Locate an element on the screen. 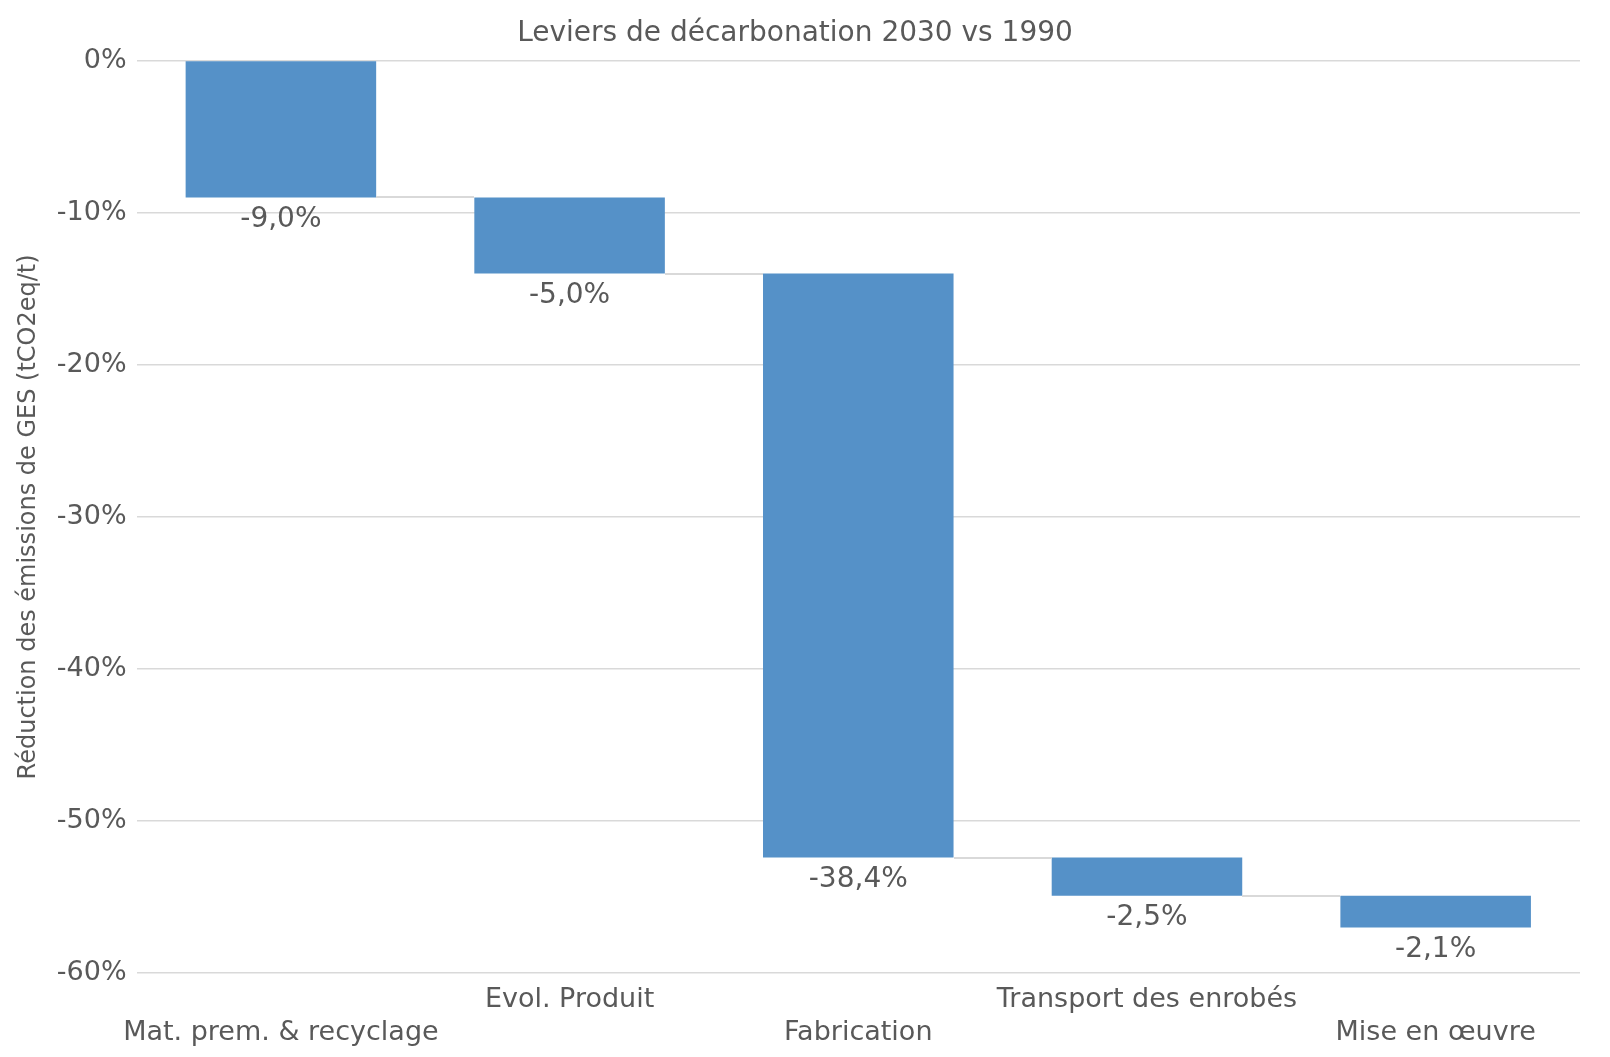 The image size is (1610, 1057). x-tick-label: Mat. prem. & recyclage is located at coordinates (281, 1030).